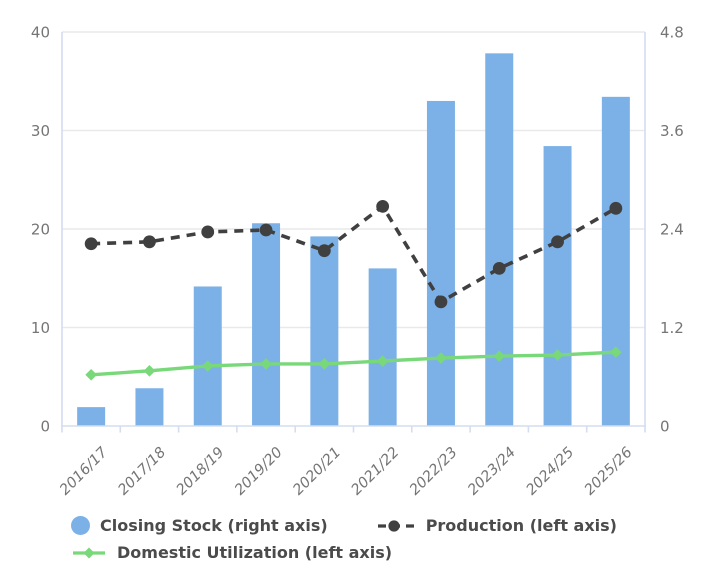 The image size is (726, 586). Describe the element at coordinates (201, 472) in the screenshot. I see `x-axis-label: 2018/19` at that location.